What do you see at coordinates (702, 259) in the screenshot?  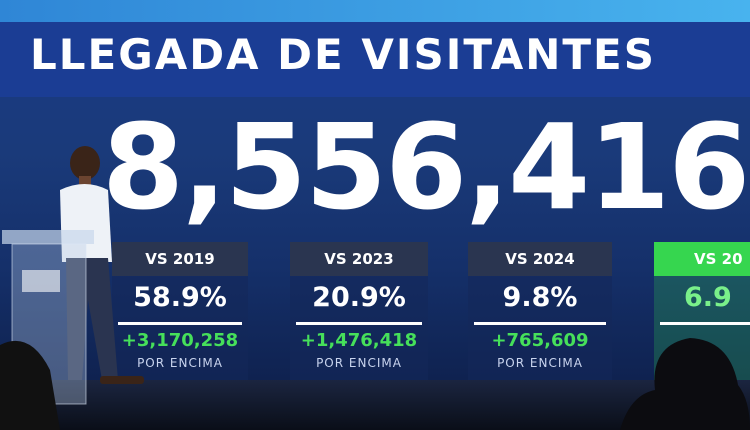 I see `panel-label: VS 20` at bounding box center [702, 259].